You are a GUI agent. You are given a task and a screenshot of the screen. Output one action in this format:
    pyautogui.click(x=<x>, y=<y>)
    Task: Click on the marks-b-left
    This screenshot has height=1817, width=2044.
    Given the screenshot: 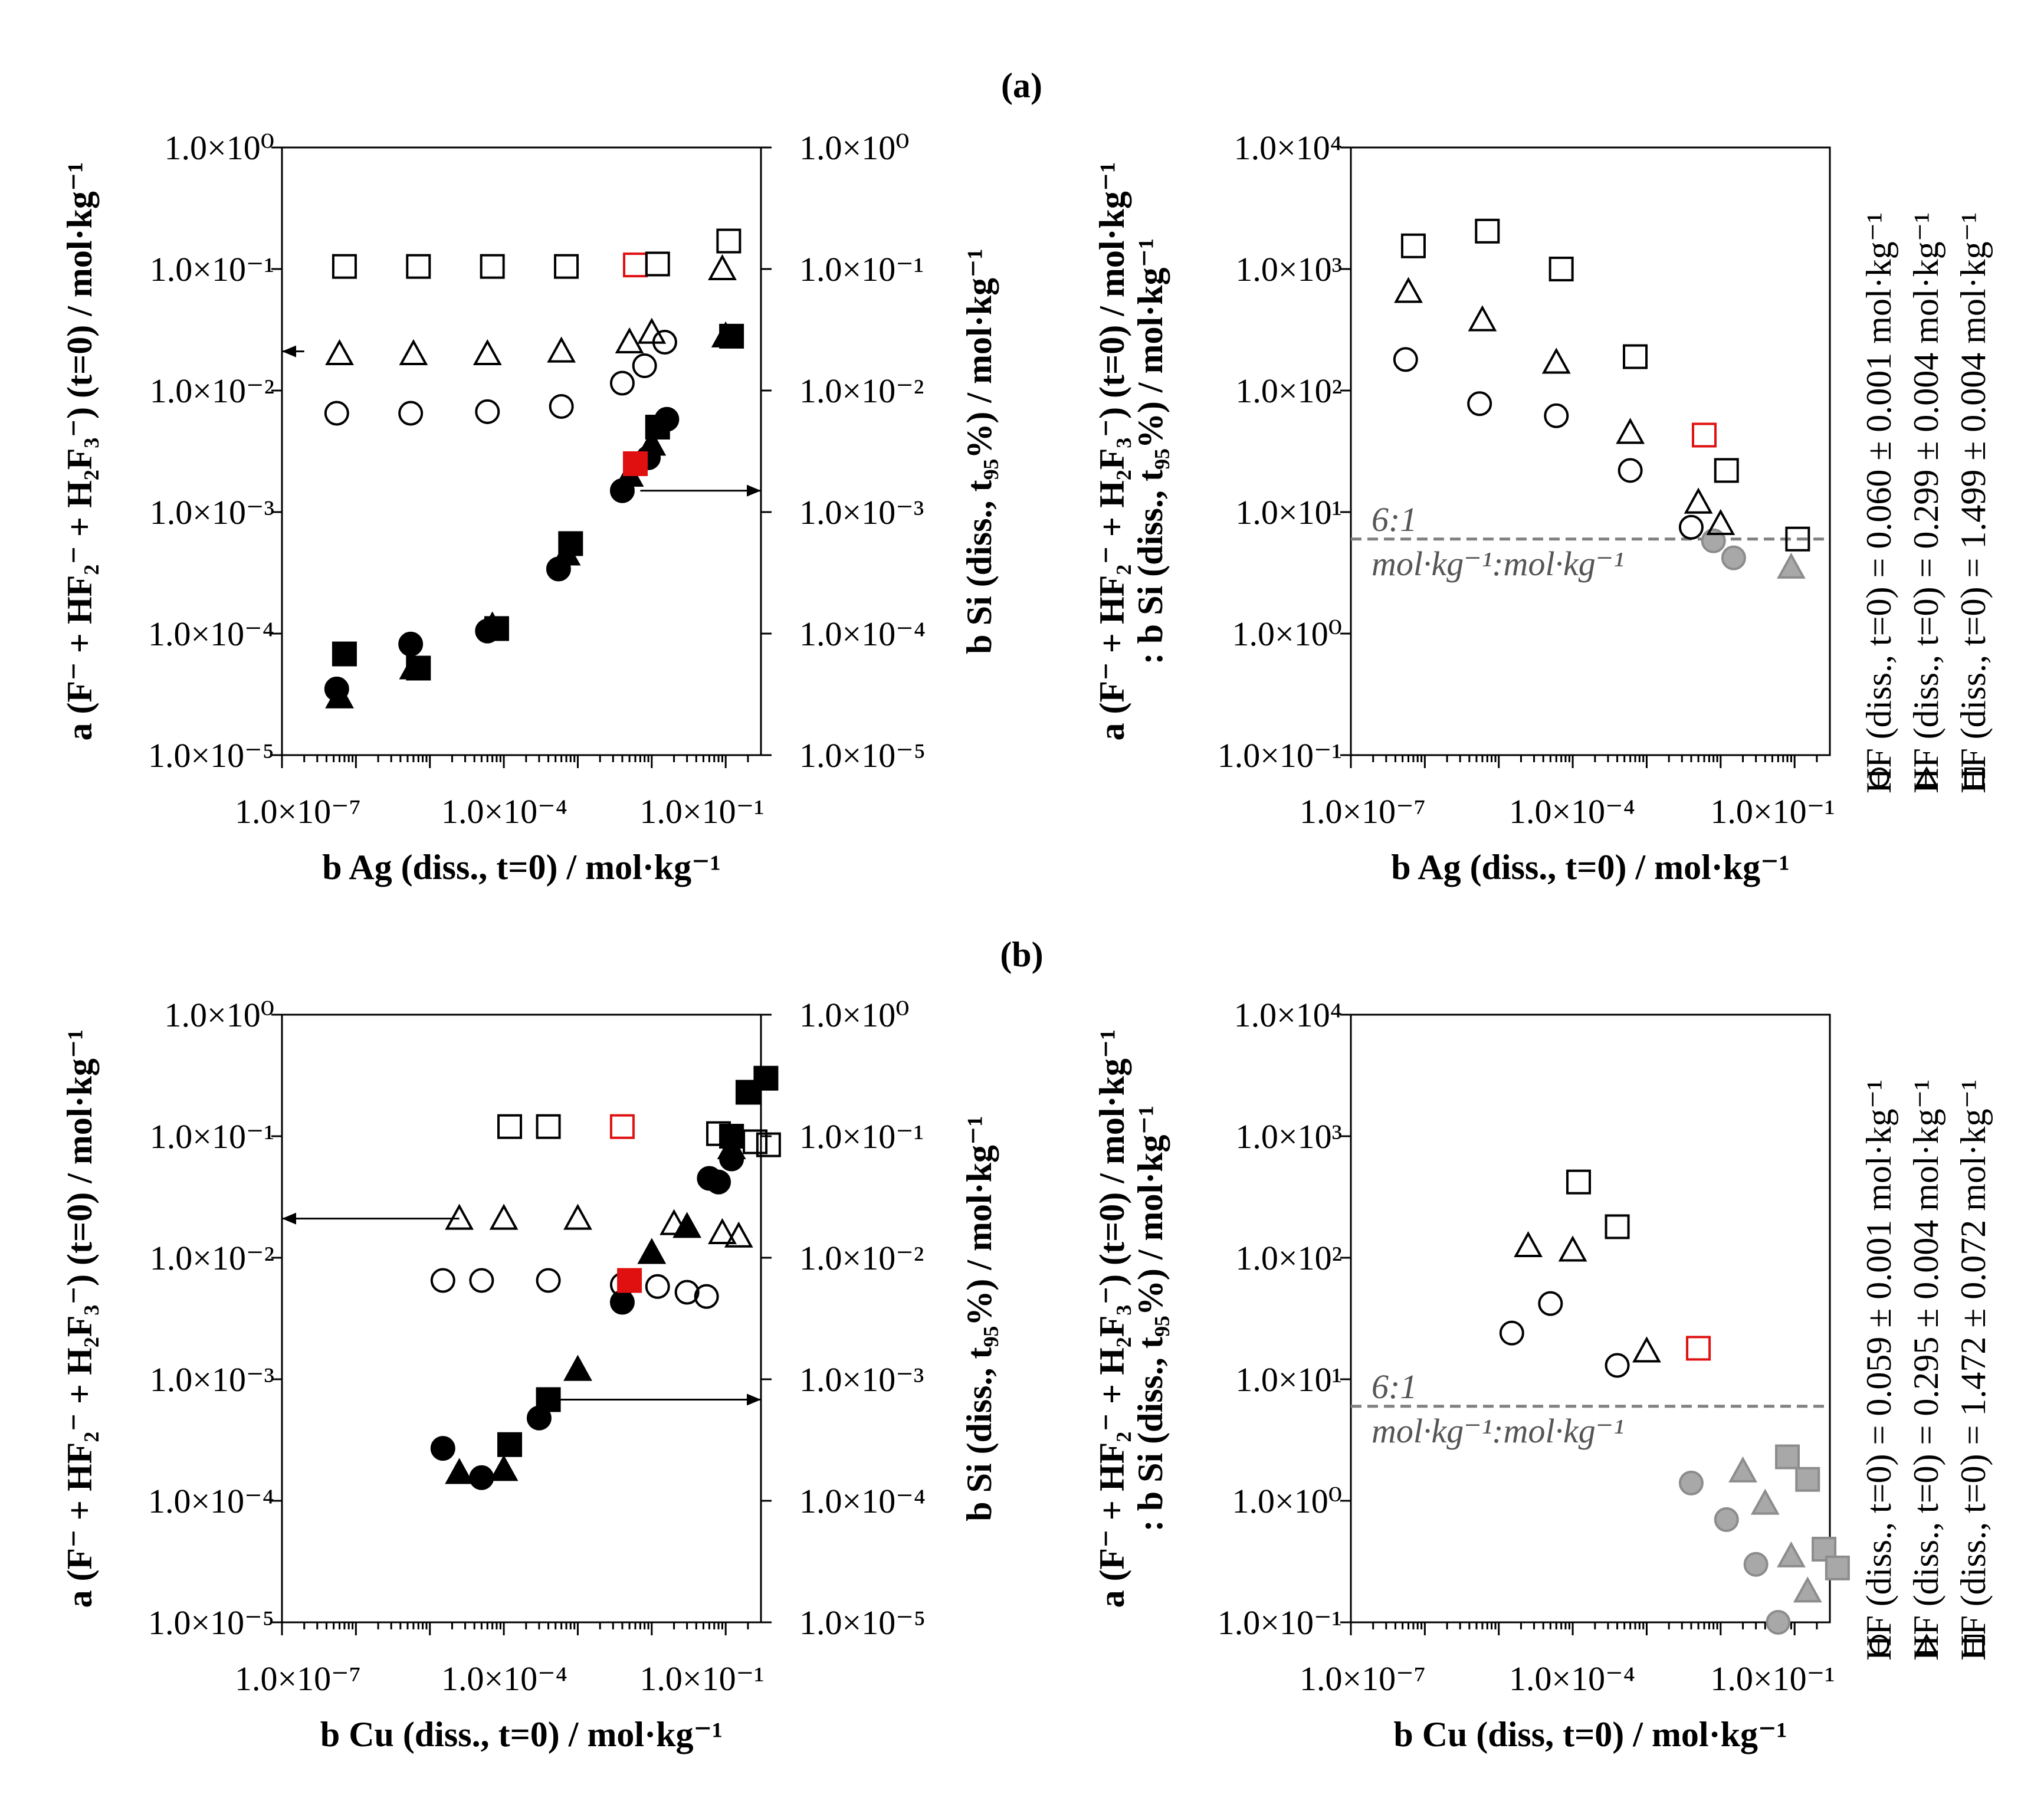 What is the action you would take?
    pyautogui.click(x=531, y=1278)
    